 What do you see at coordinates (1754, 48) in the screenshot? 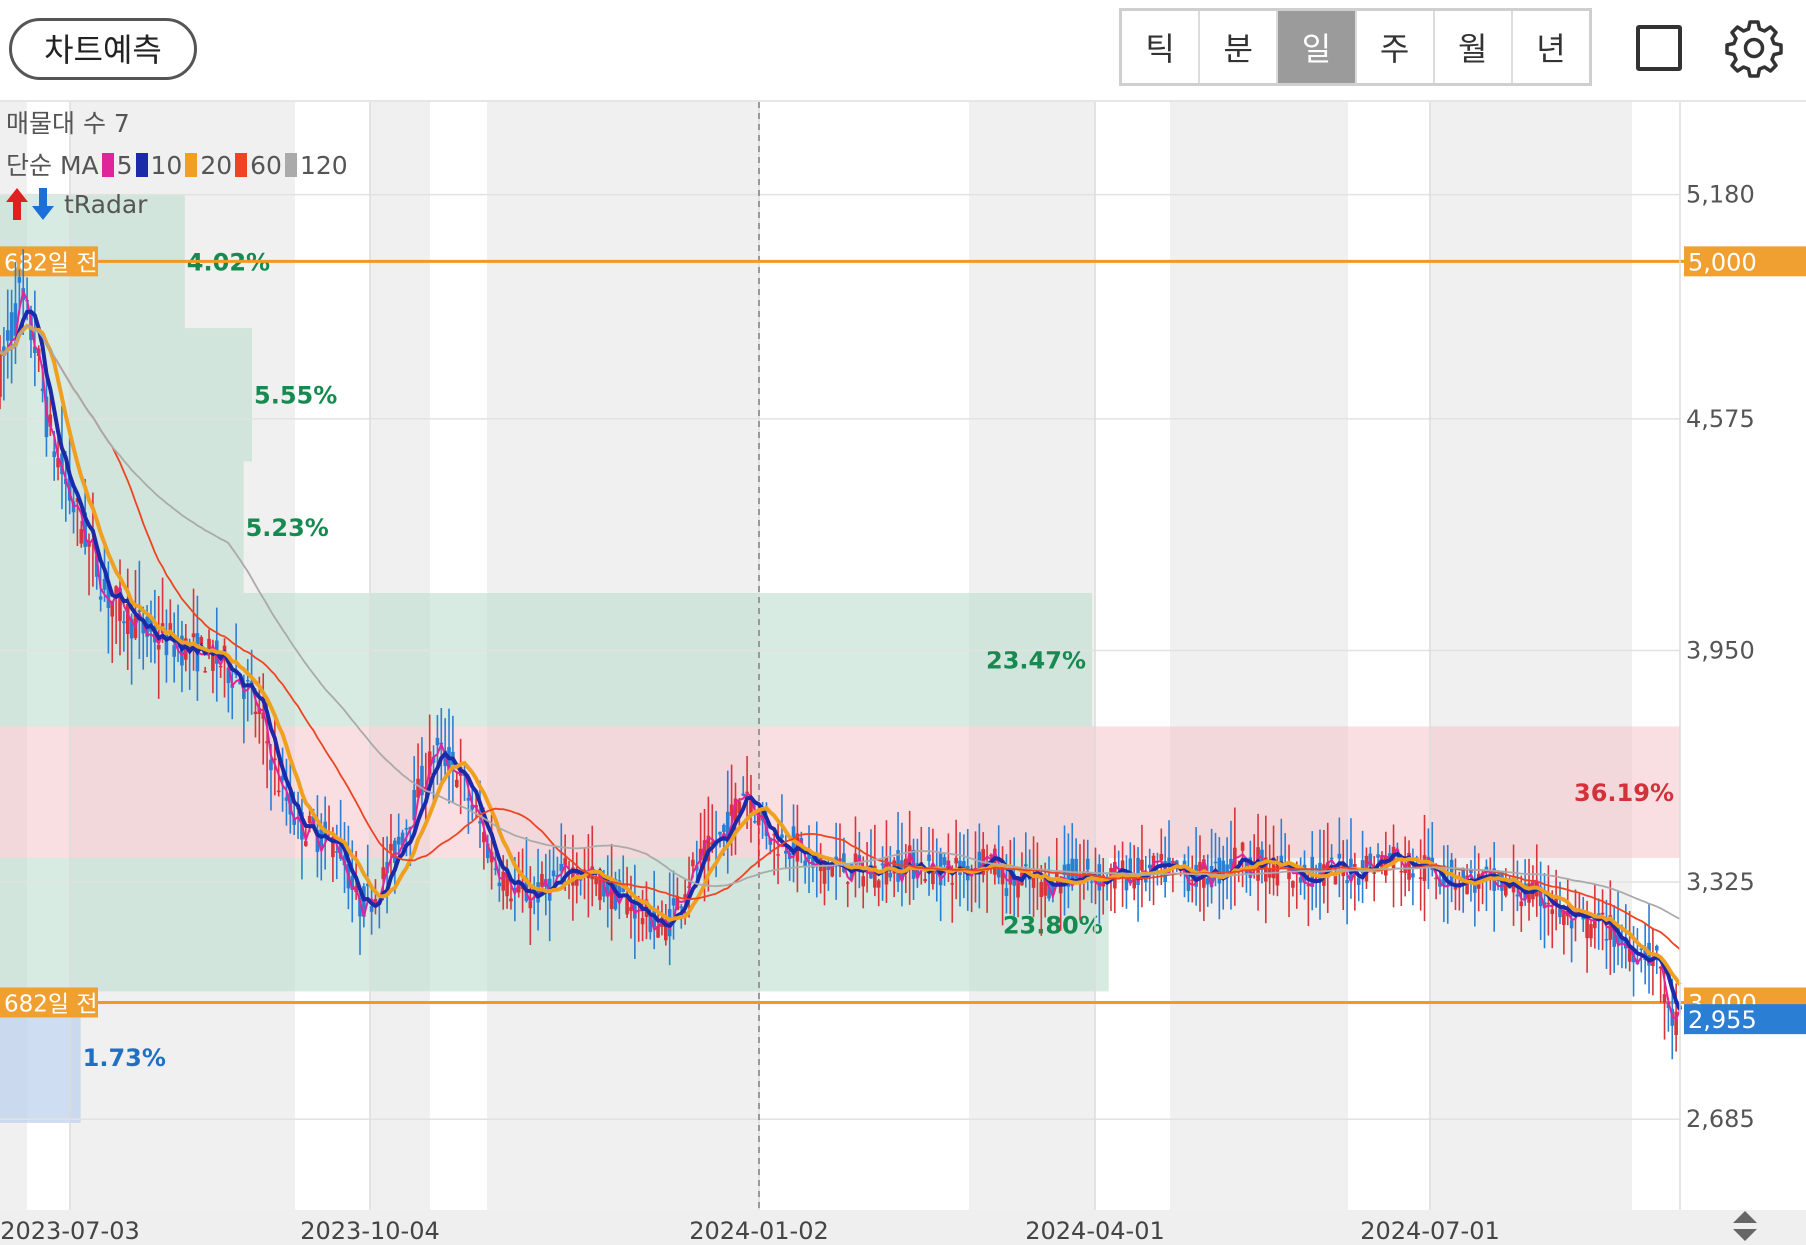
I see `gear-icon` at bounding box center [1754, 48].